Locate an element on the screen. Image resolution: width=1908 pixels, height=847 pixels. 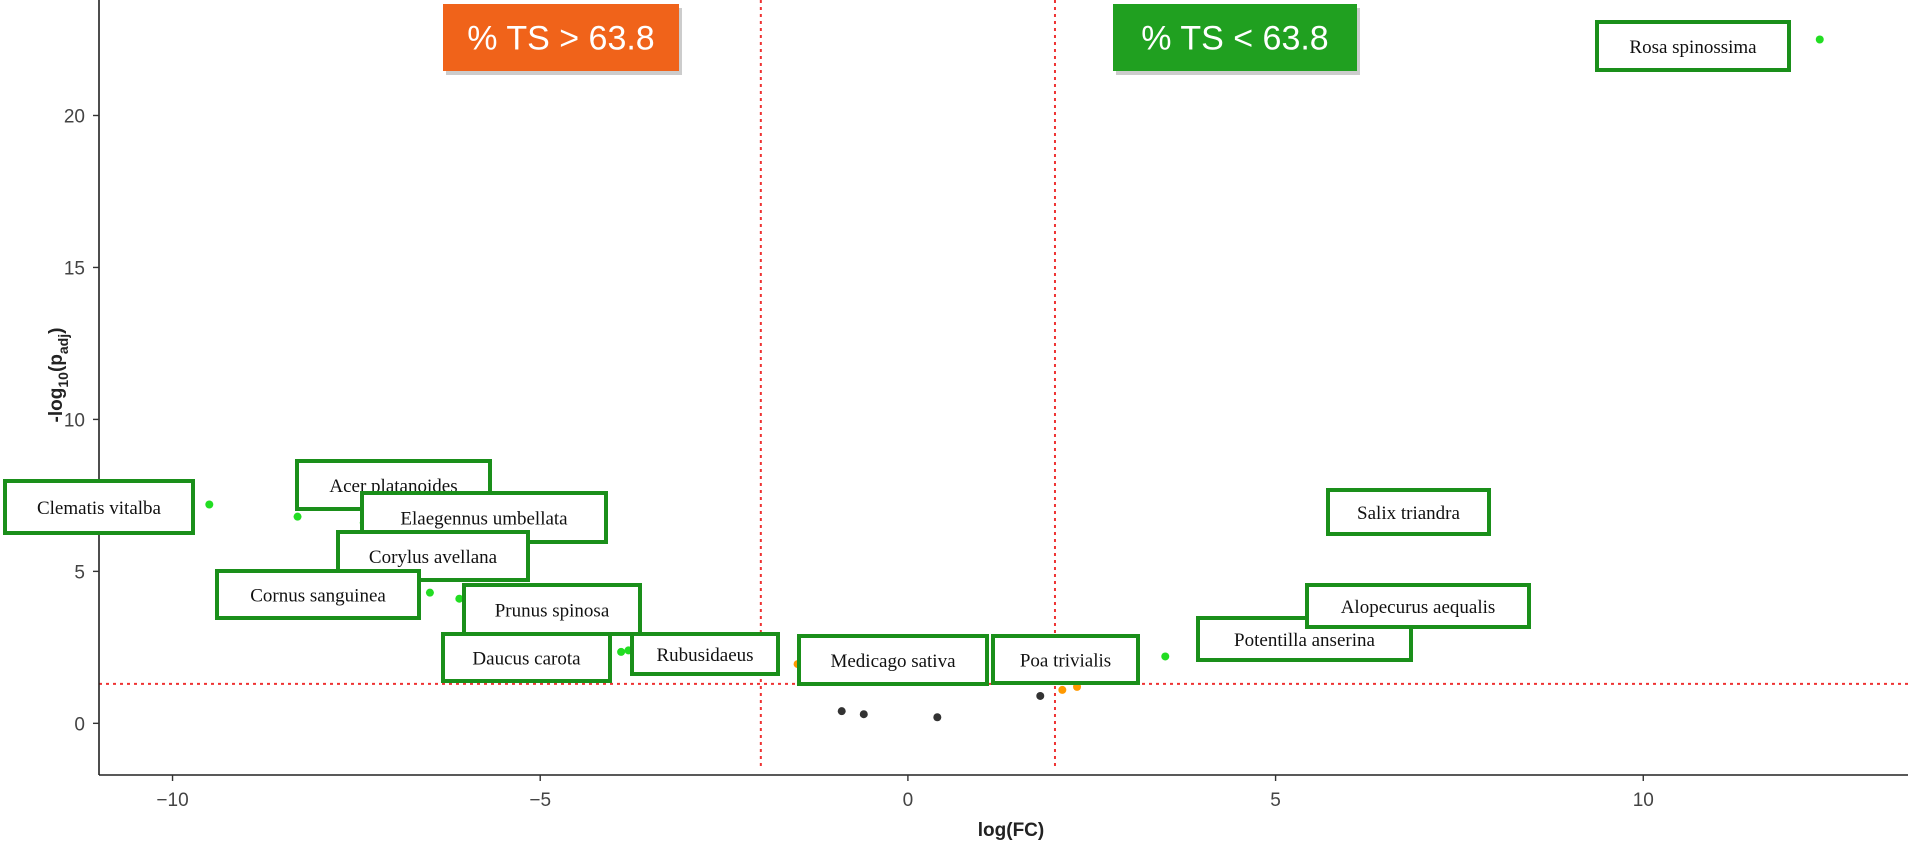
y-axis-title-paren-close: ) is located at coordinates (56, 331).